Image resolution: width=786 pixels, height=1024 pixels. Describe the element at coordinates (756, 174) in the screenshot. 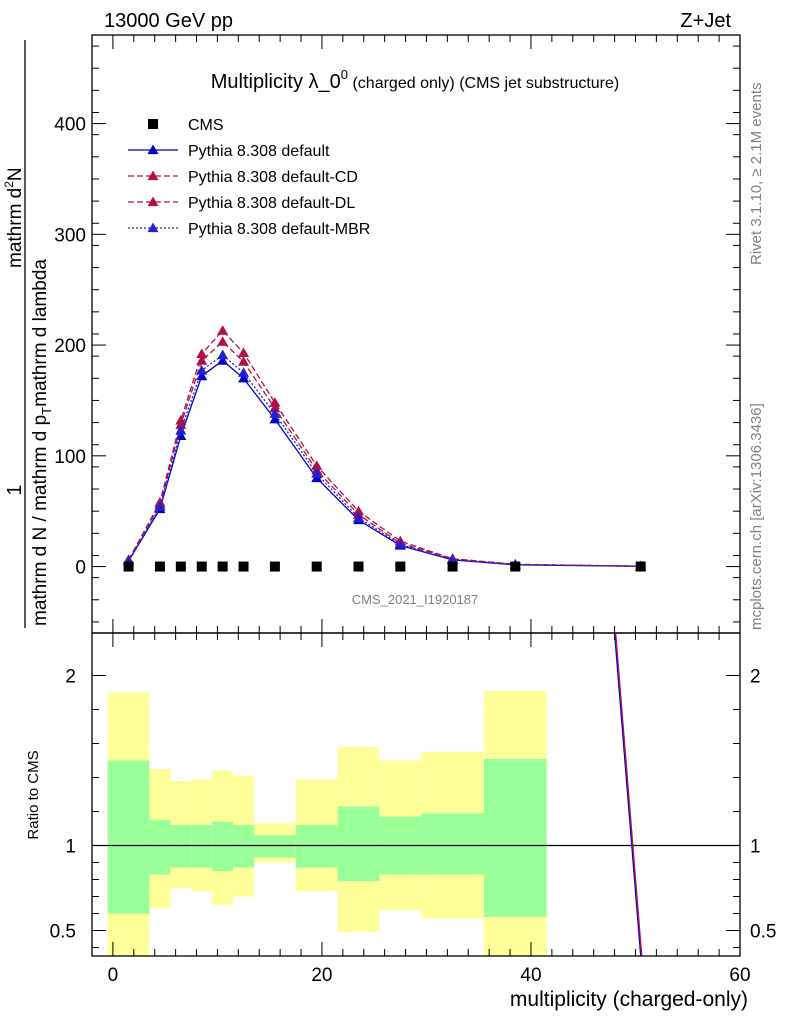

I see `rivet-label: Rivet 3.1.10, ≥ 2.1M events` at that location.